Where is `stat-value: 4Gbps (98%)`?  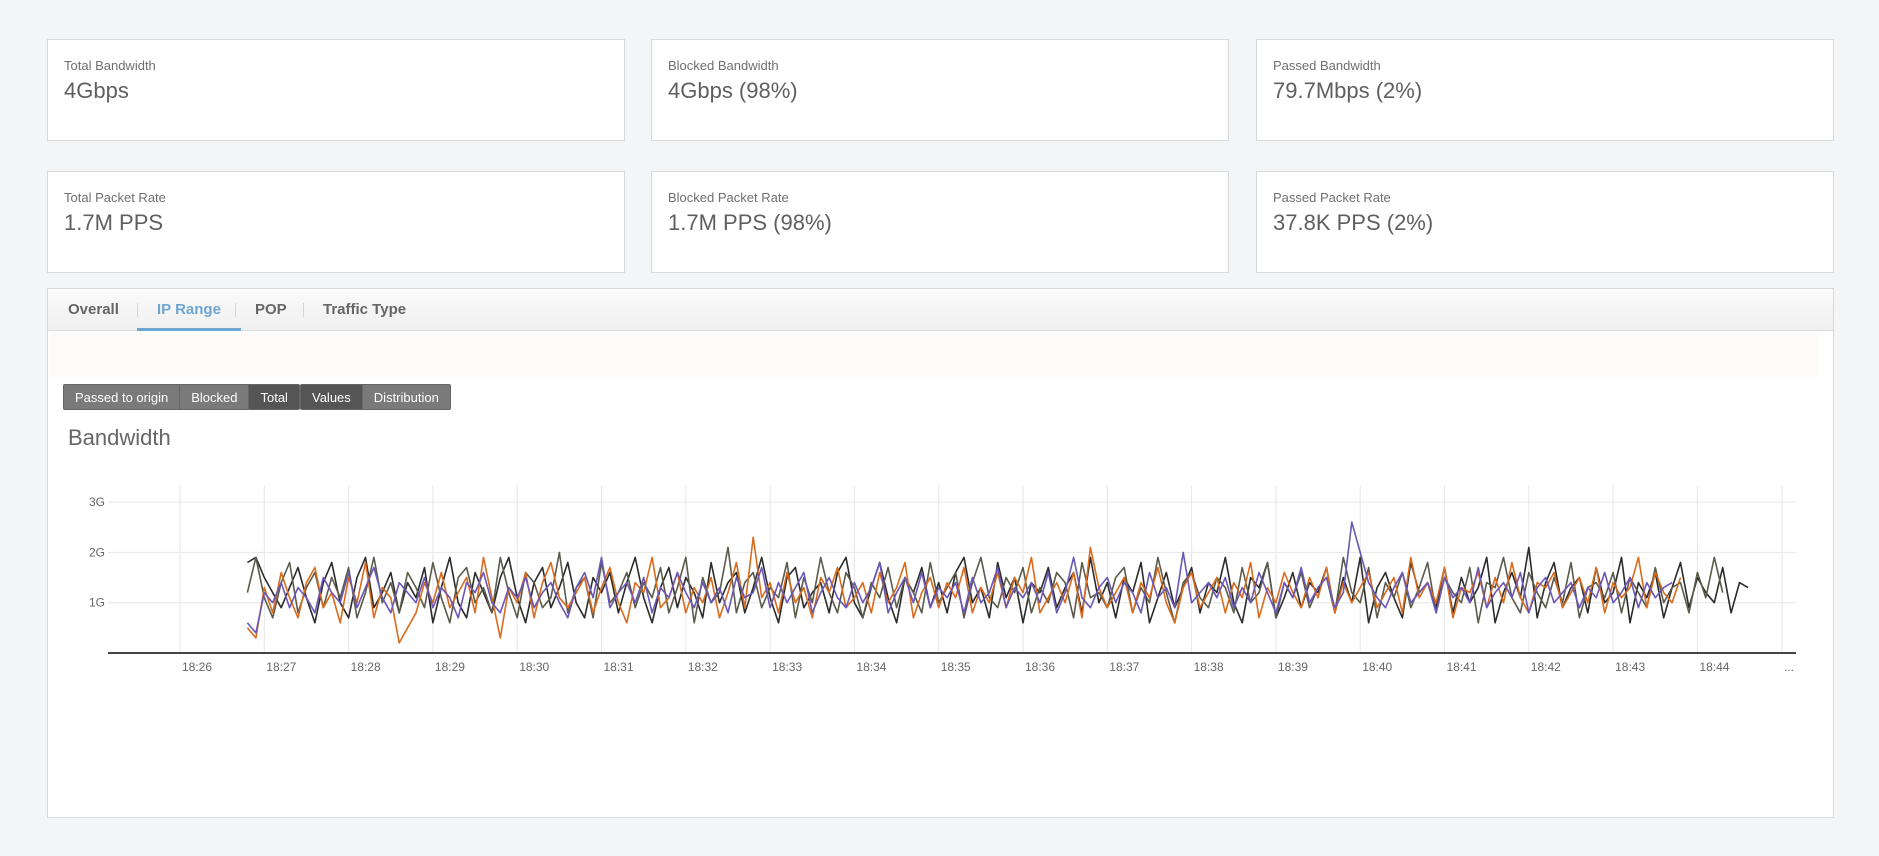 stat-value: 4Gbps (98%) is located at coordinates (733, 90).